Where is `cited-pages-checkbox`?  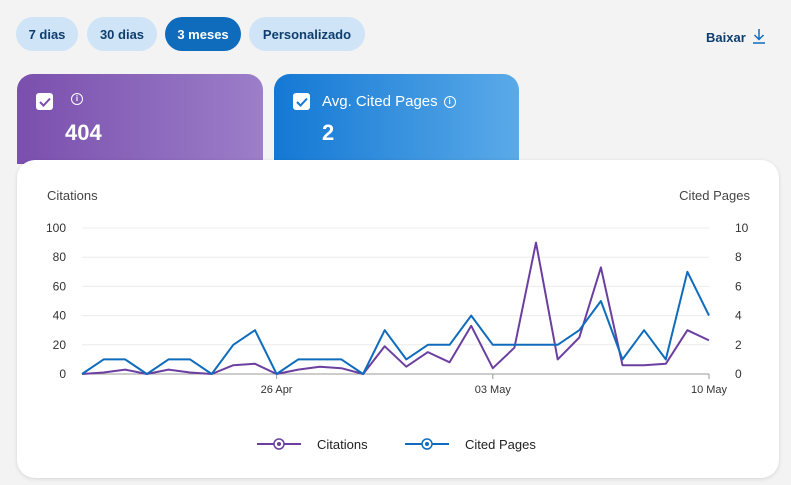
cited-pages-checkbox is located at coordinates (301, 101).